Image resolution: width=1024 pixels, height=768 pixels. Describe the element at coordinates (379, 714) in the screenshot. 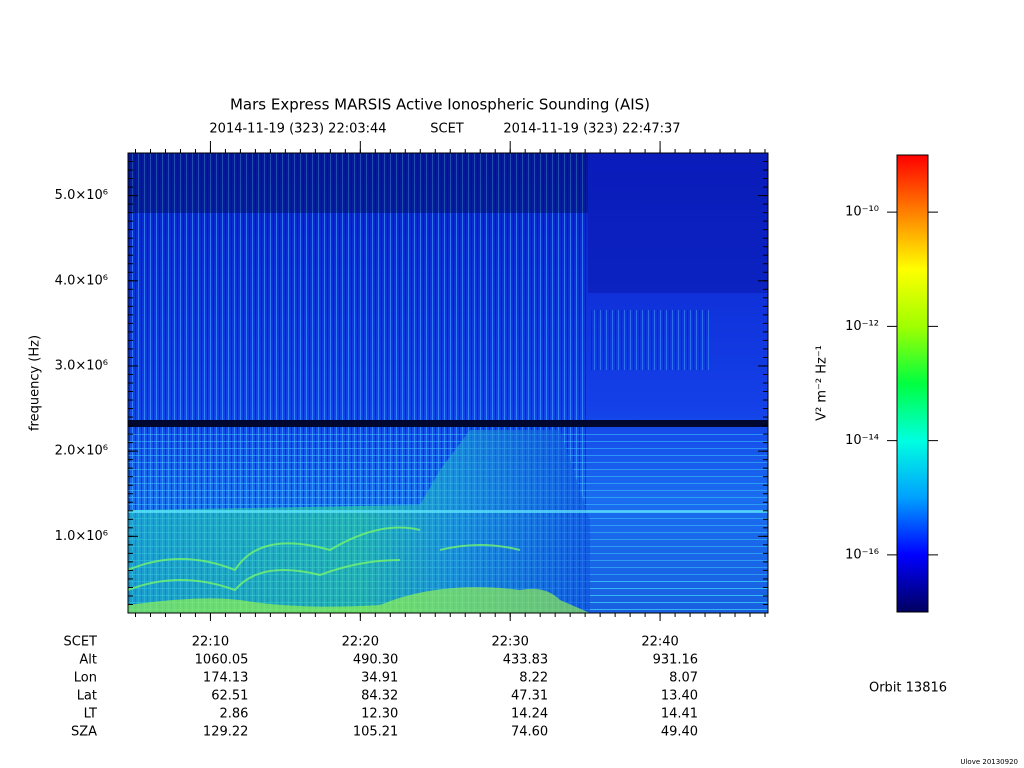

I see `ephemeris-value: 12.30` at that location.